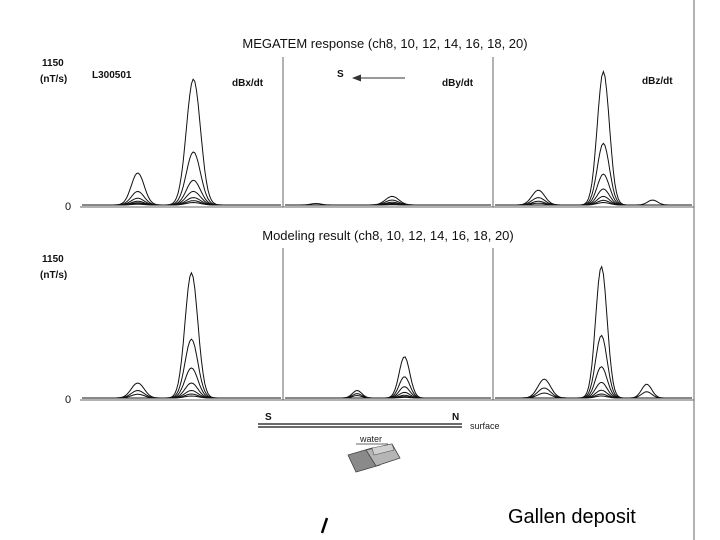 This screenshot has height=540, width=720. I want to click on top-y-zero-label: 0, so click(68, 207).